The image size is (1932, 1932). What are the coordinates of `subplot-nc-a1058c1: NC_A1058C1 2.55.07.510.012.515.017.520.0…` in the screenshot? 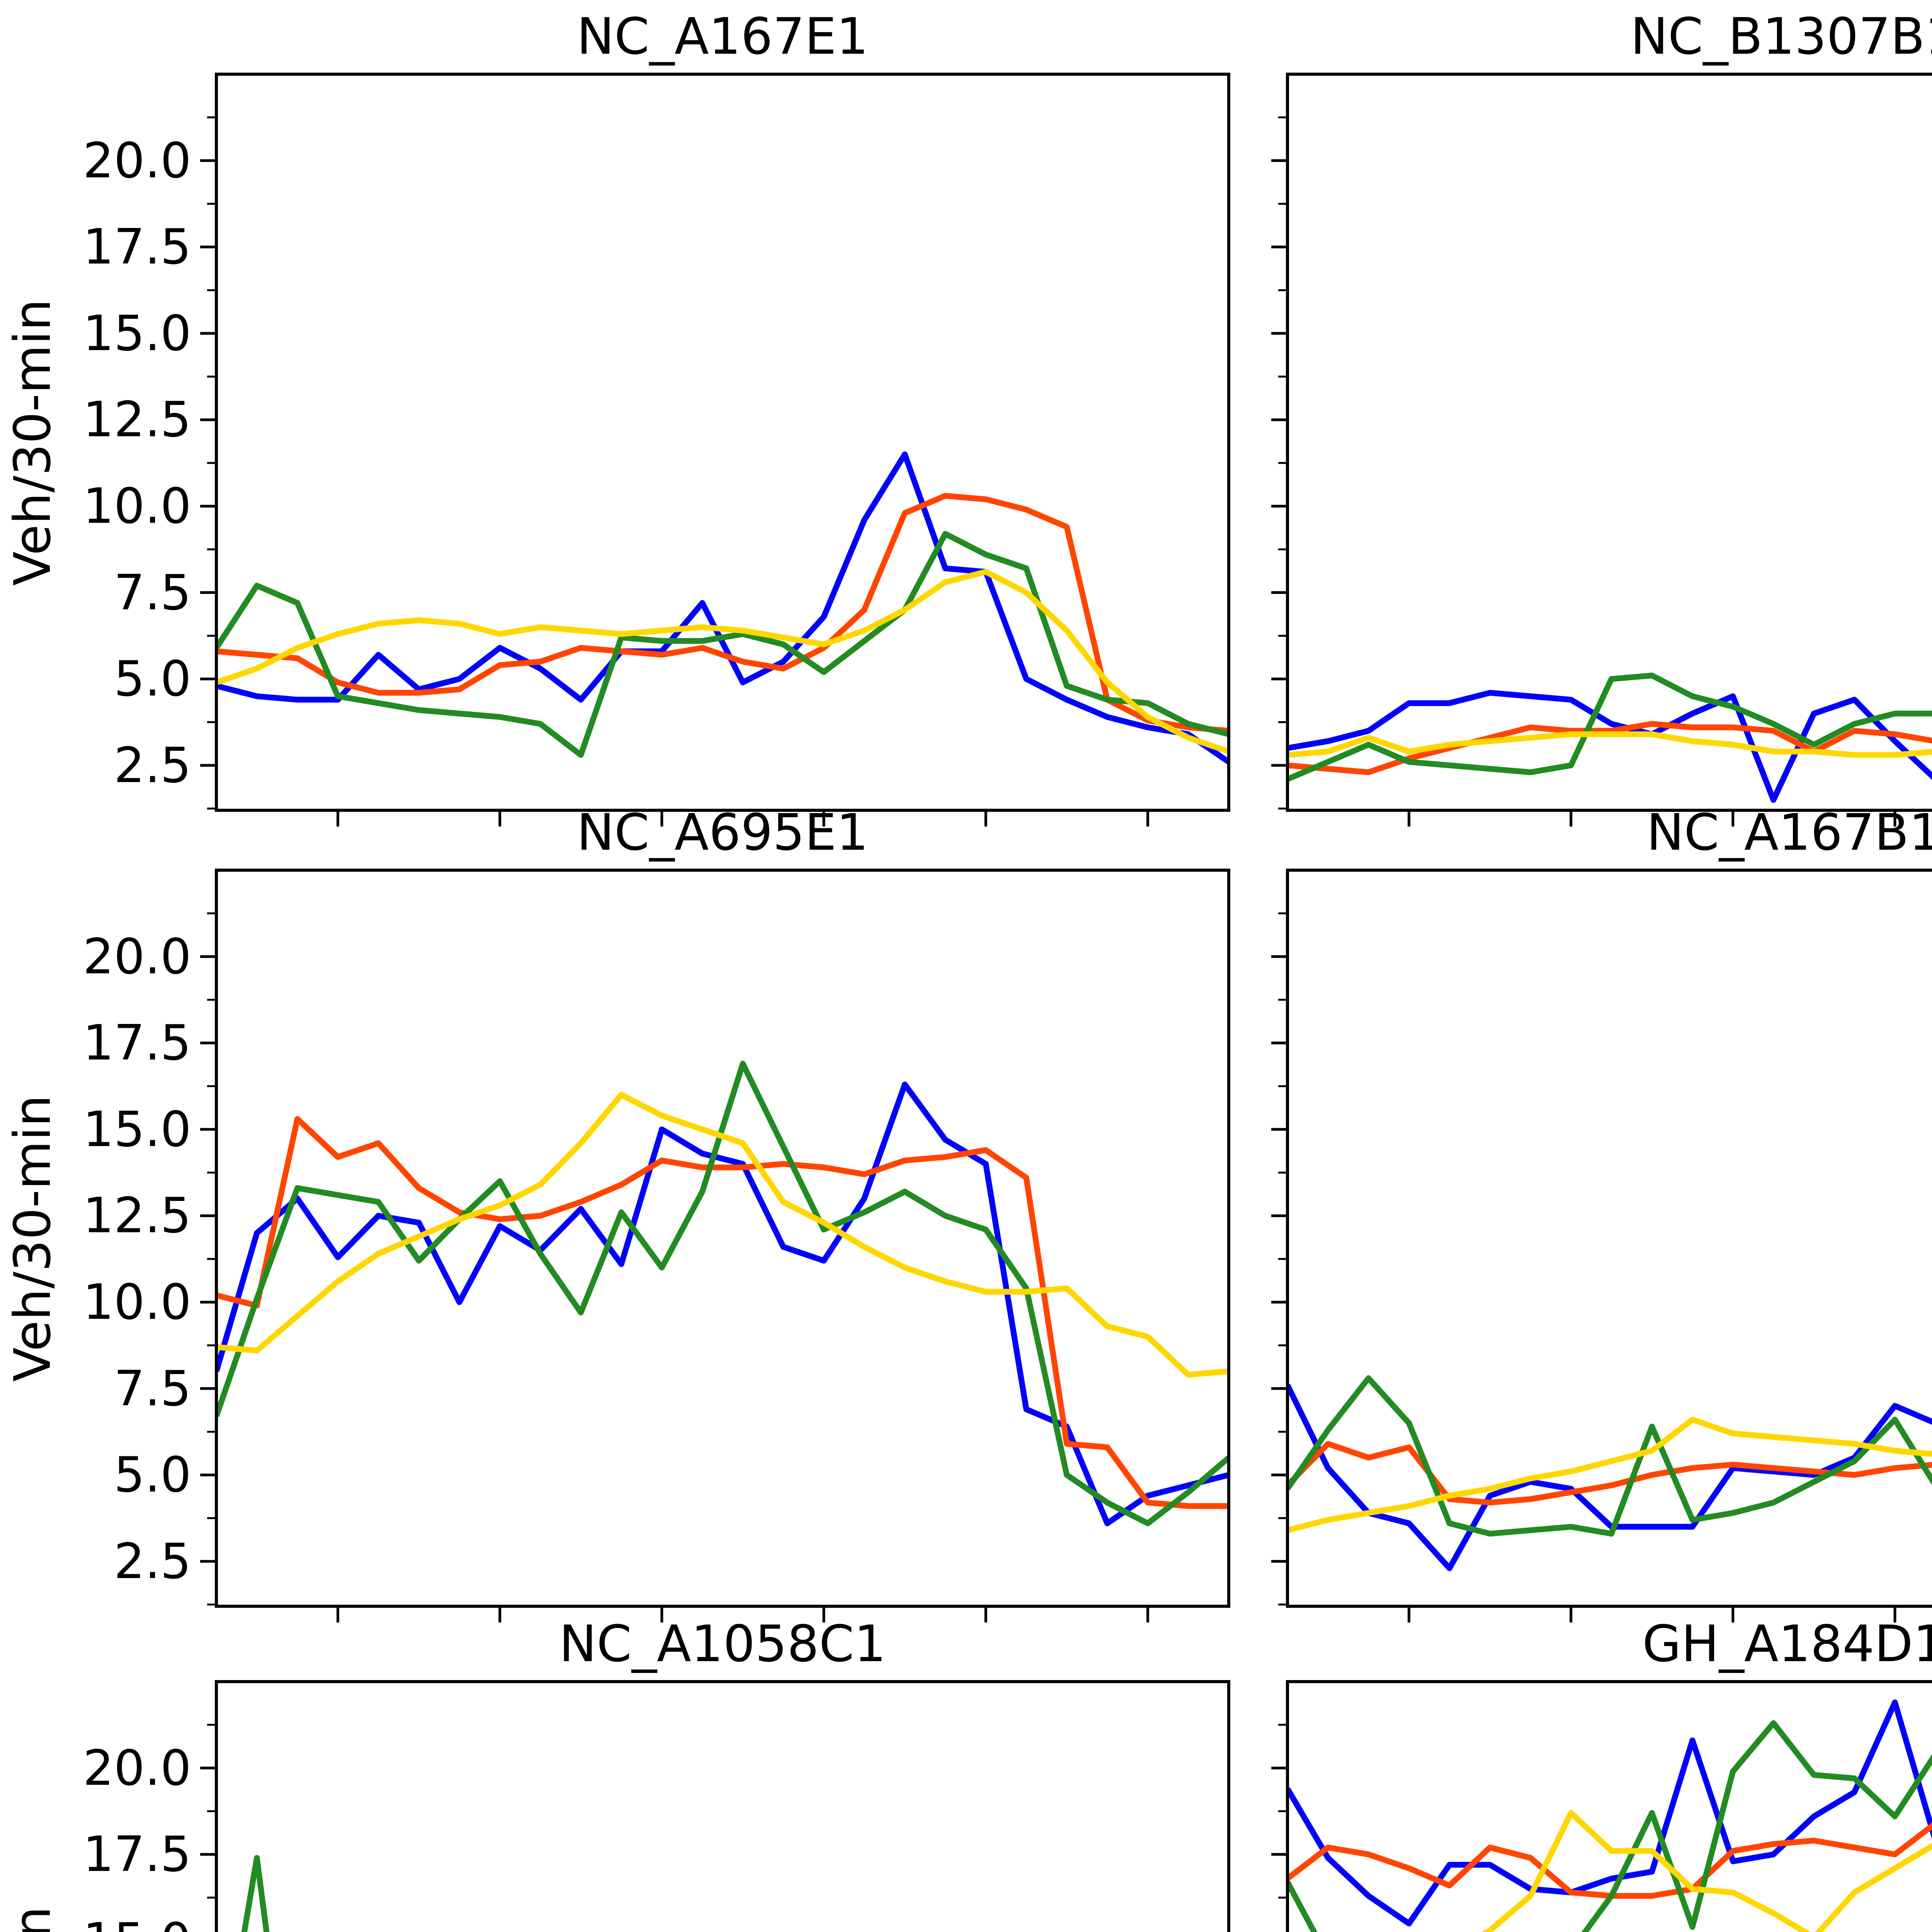 It's located at (656, 1773).